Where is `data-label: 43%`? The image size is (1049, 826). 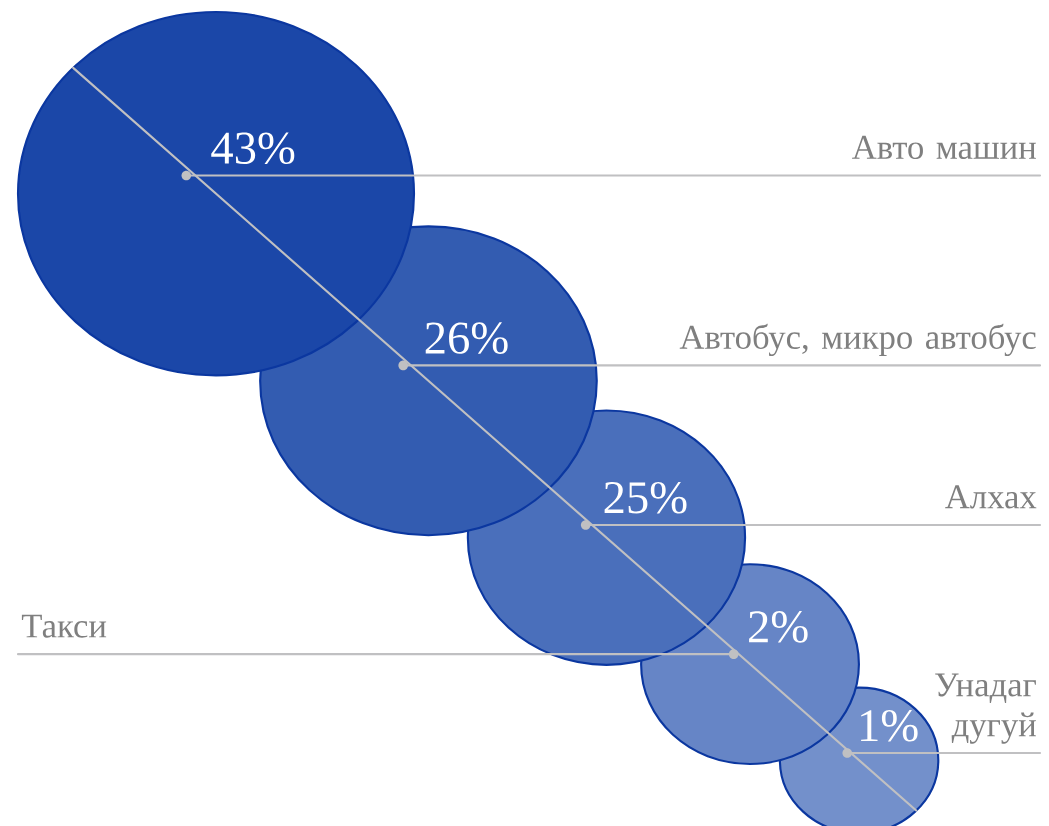
data-label: 43% is located at coordinates (253, 148).